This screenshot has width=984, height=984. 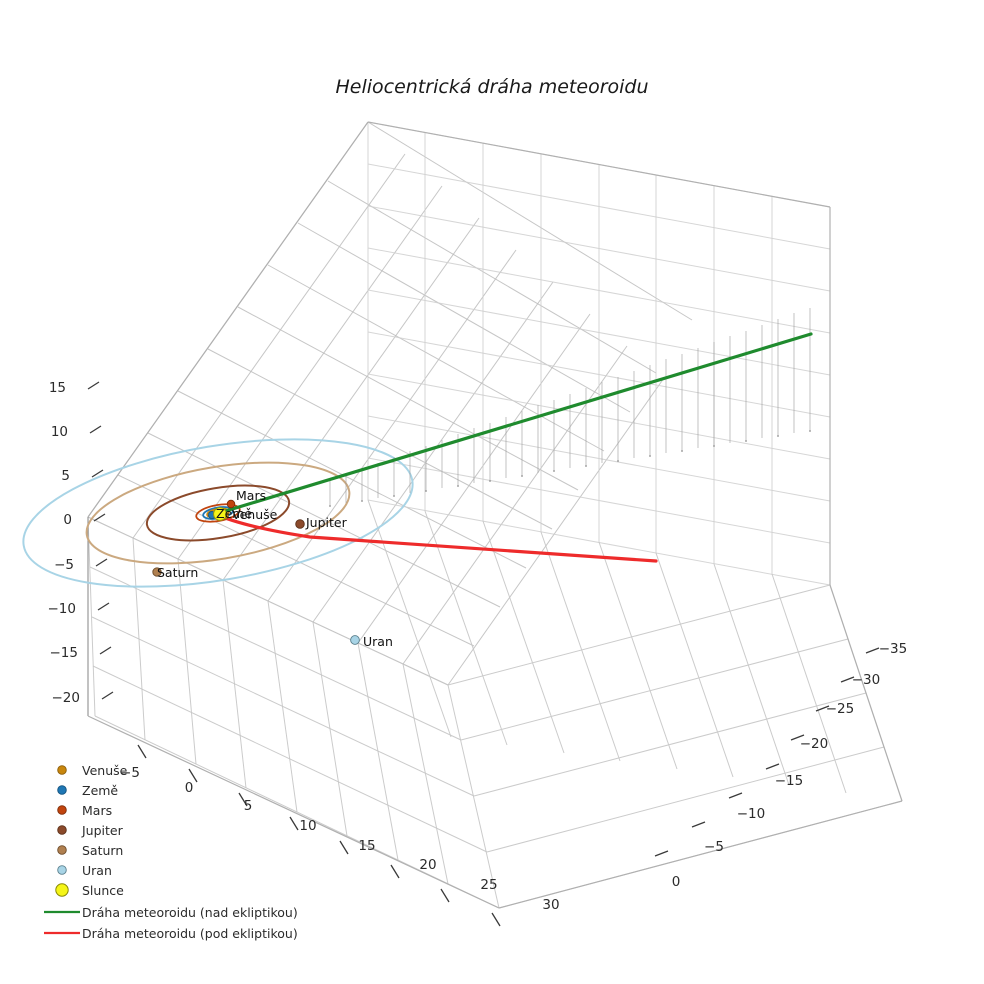 What do you see at coordinates (866, 680) in the screenshot?
I see `y-tick-6: −30` at bounding box center [866, 680].